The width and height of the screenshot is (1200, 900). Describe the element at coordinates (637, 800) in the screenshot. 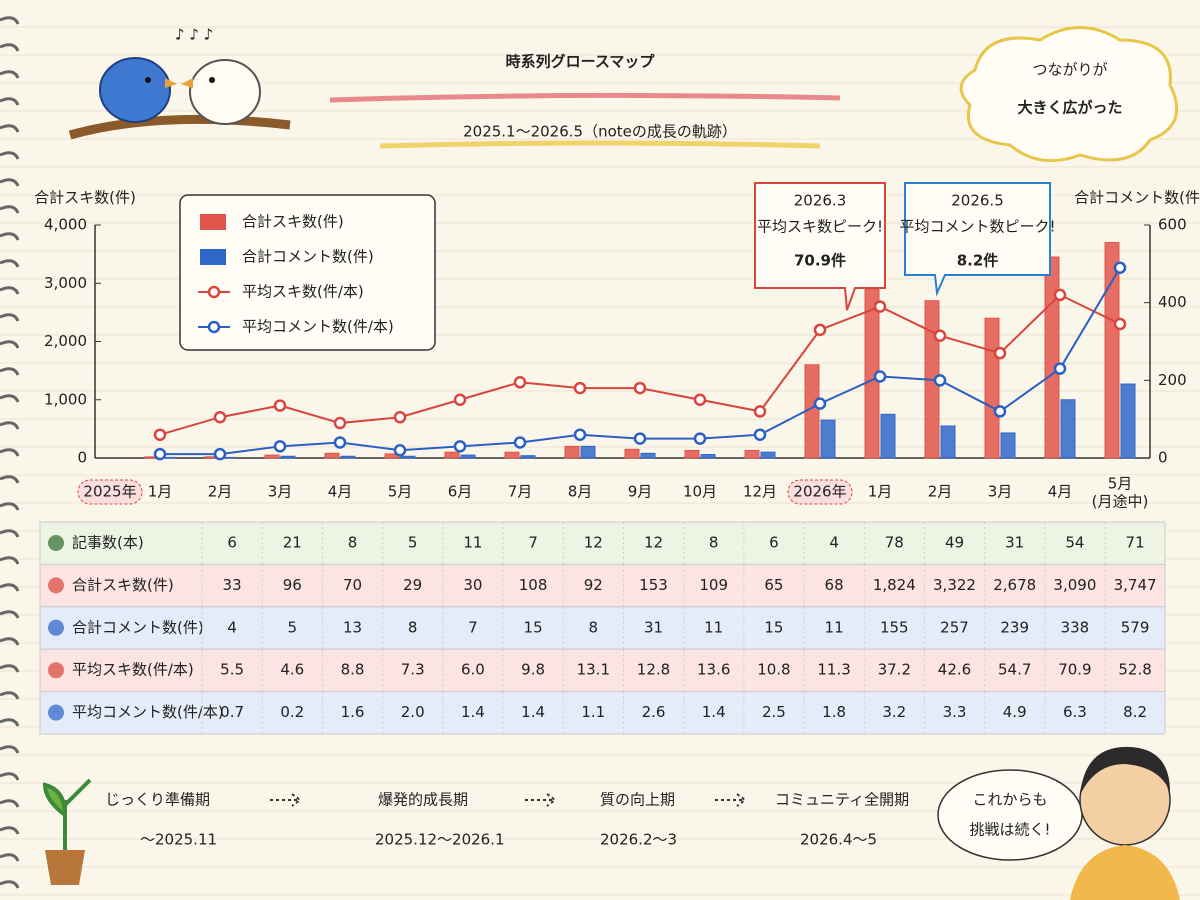

I see `phase-name: 質の向上期` at that location.